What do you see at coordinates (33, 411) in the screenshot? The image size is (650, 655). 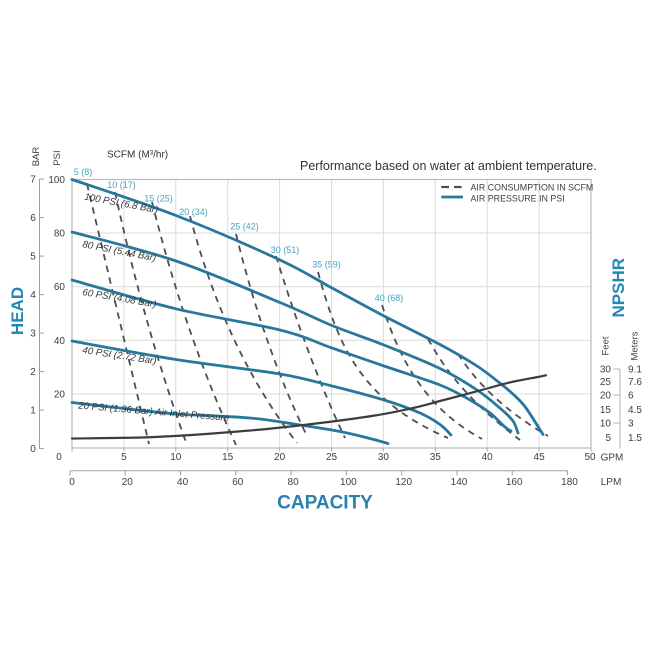 I see `svg-text: 1` at bounding box center [33, 411].